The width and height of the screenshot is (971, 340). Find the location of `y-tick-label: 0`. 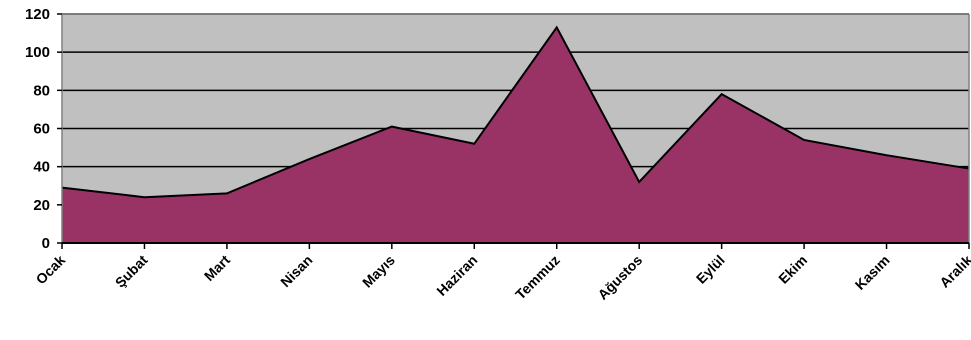

y-tick-label: 0 is located at coordinates (46, 243).